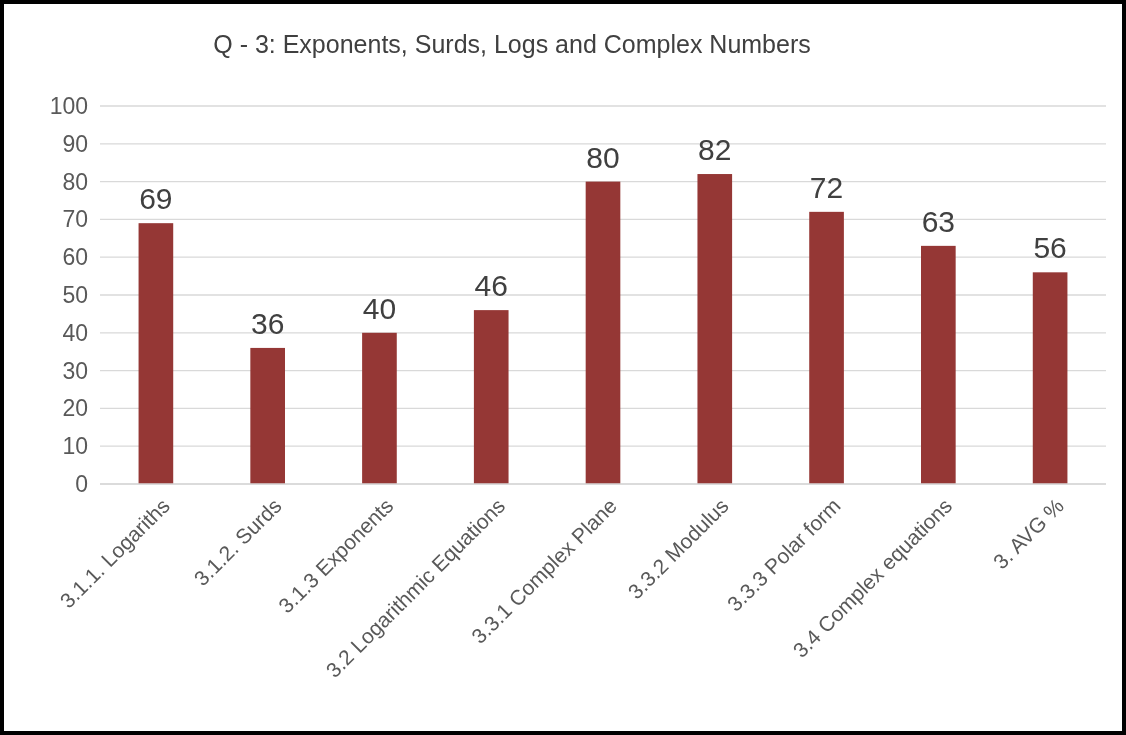  What do you see at coordinates (75, 446) in the screenshot?
I see `y-tick-label: 10` at bounding box center [75, 446].